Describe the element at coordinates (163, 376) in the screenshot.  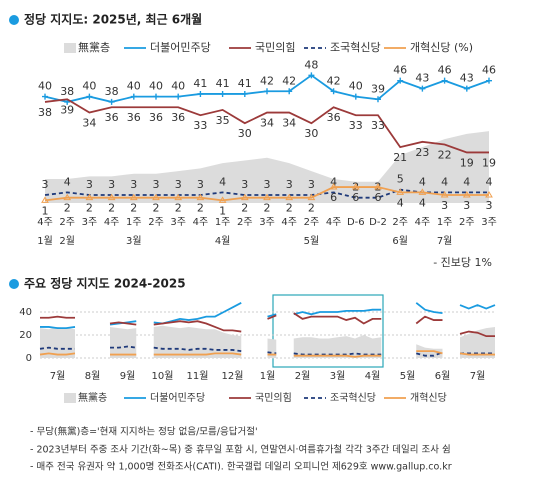
I see `x-tick-label: 10월` at that location.